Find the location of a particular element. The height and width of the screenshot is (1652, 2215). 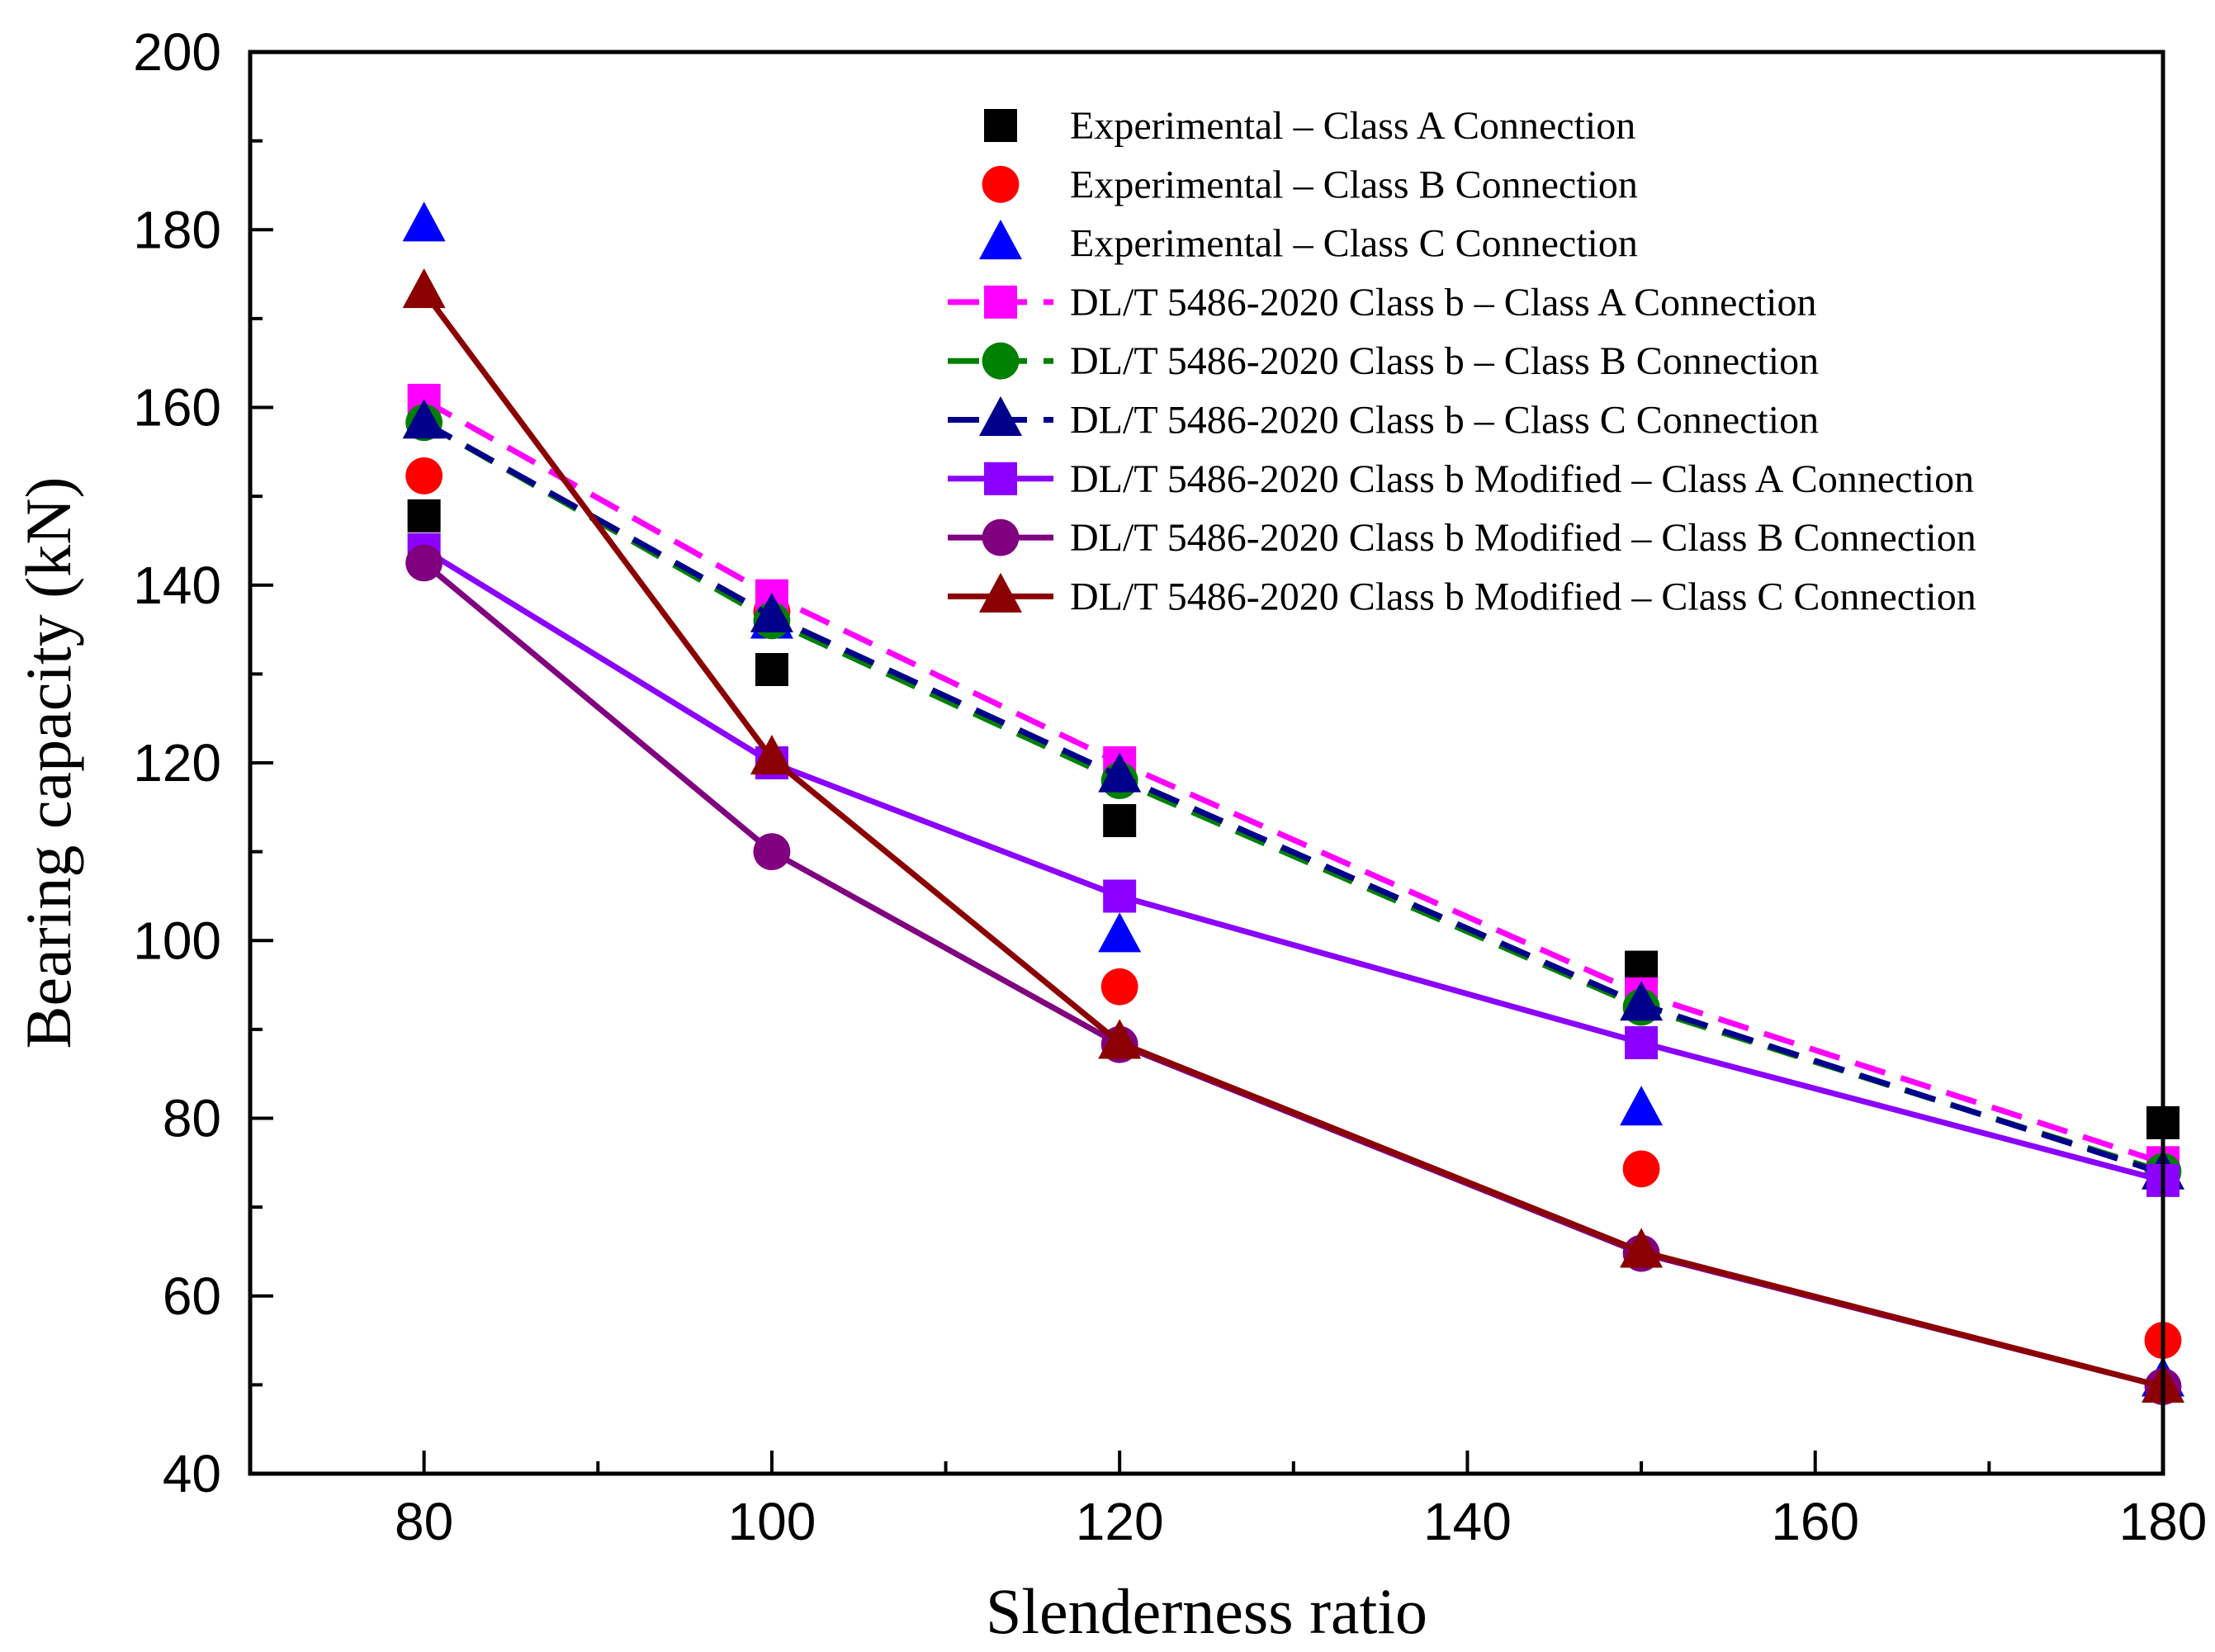

y-tick-label: 80 is located at coordinates (192, 1118).